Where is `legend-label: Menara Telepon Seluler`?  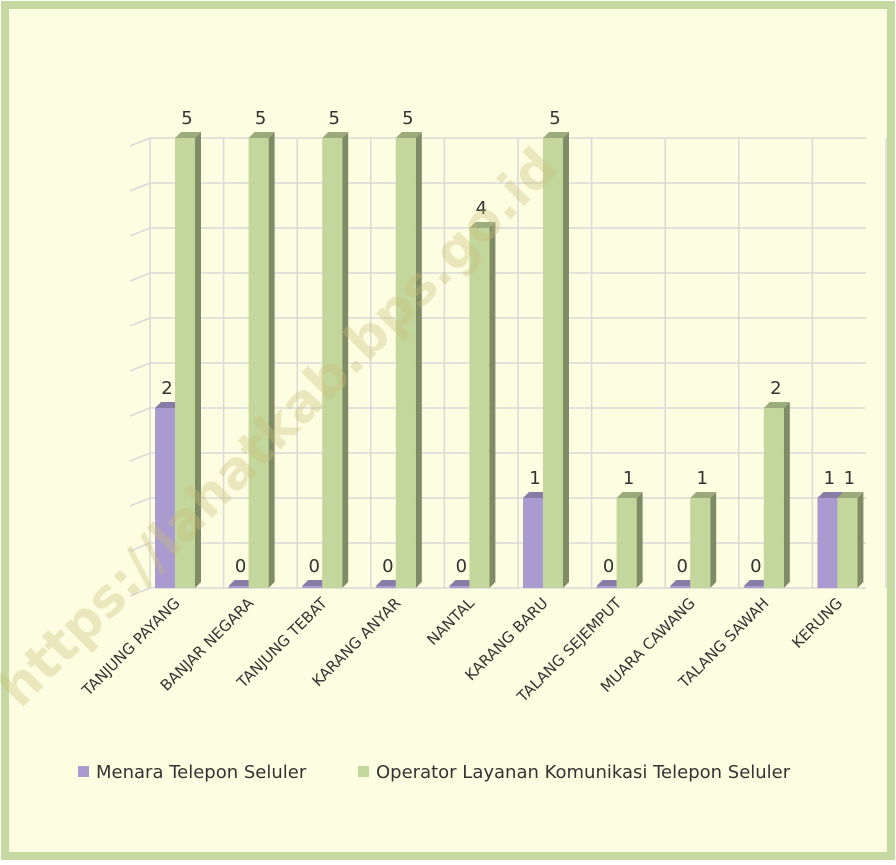 legend-label: Menara Telepon Seluler is located at coordinates (201, 772).